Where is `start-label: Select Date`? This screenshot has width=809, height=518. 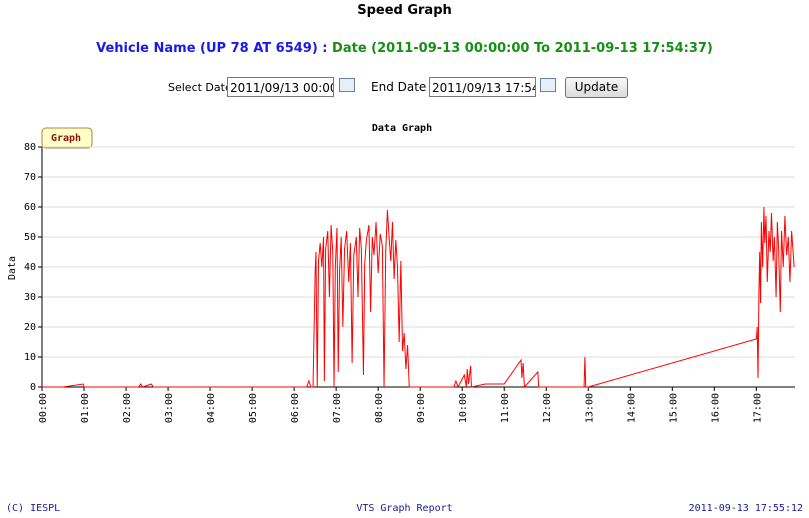 start-label: Select Date is located at coordinates (200, 87).